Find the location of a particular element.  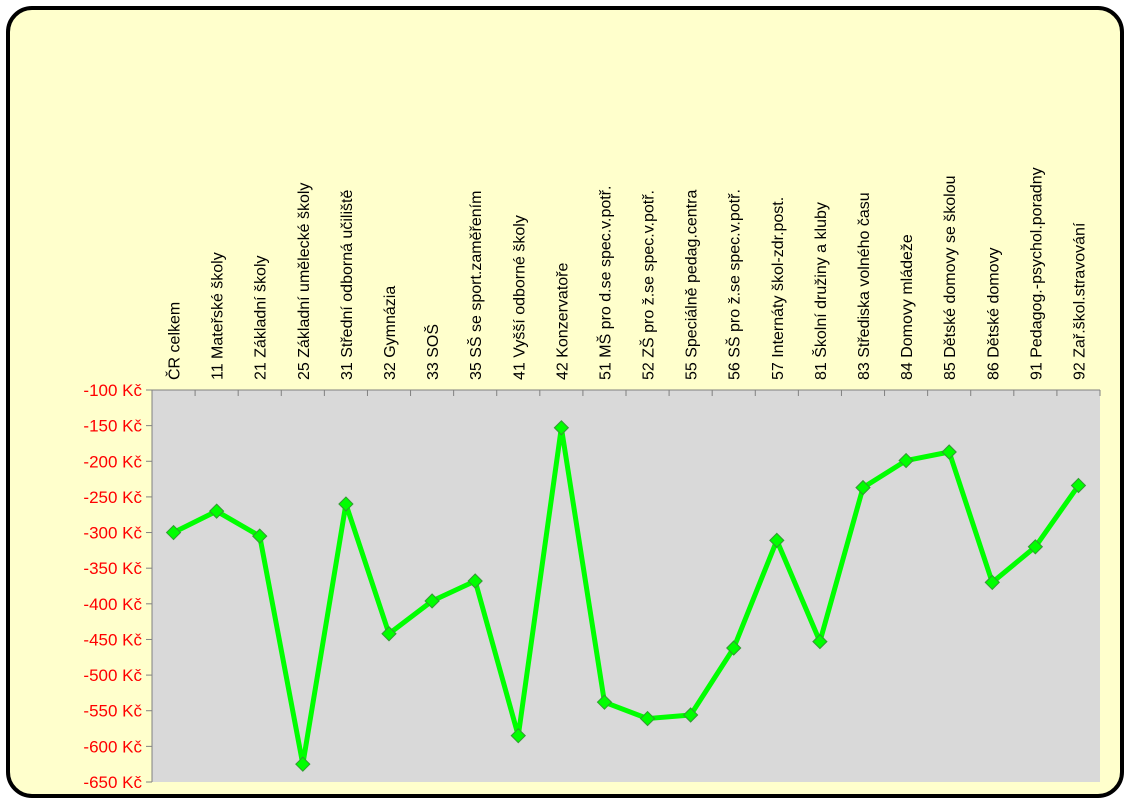

x-tick-label: 42 Konzervatoře is located at coordinates (562, 321).